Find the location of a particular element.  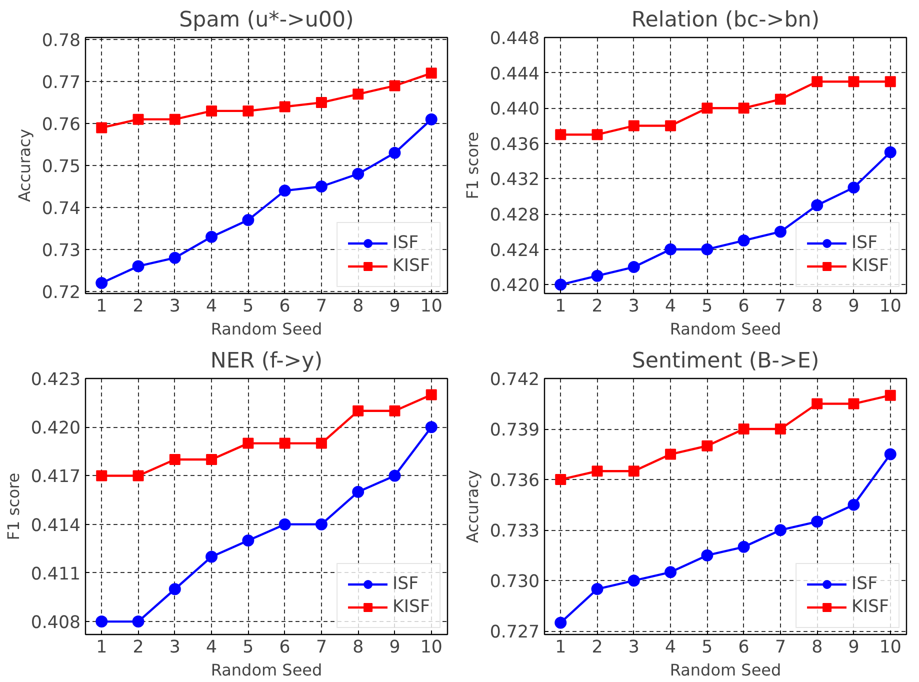

y-tick-label: 0.76 is located at coordinates (61, 125).